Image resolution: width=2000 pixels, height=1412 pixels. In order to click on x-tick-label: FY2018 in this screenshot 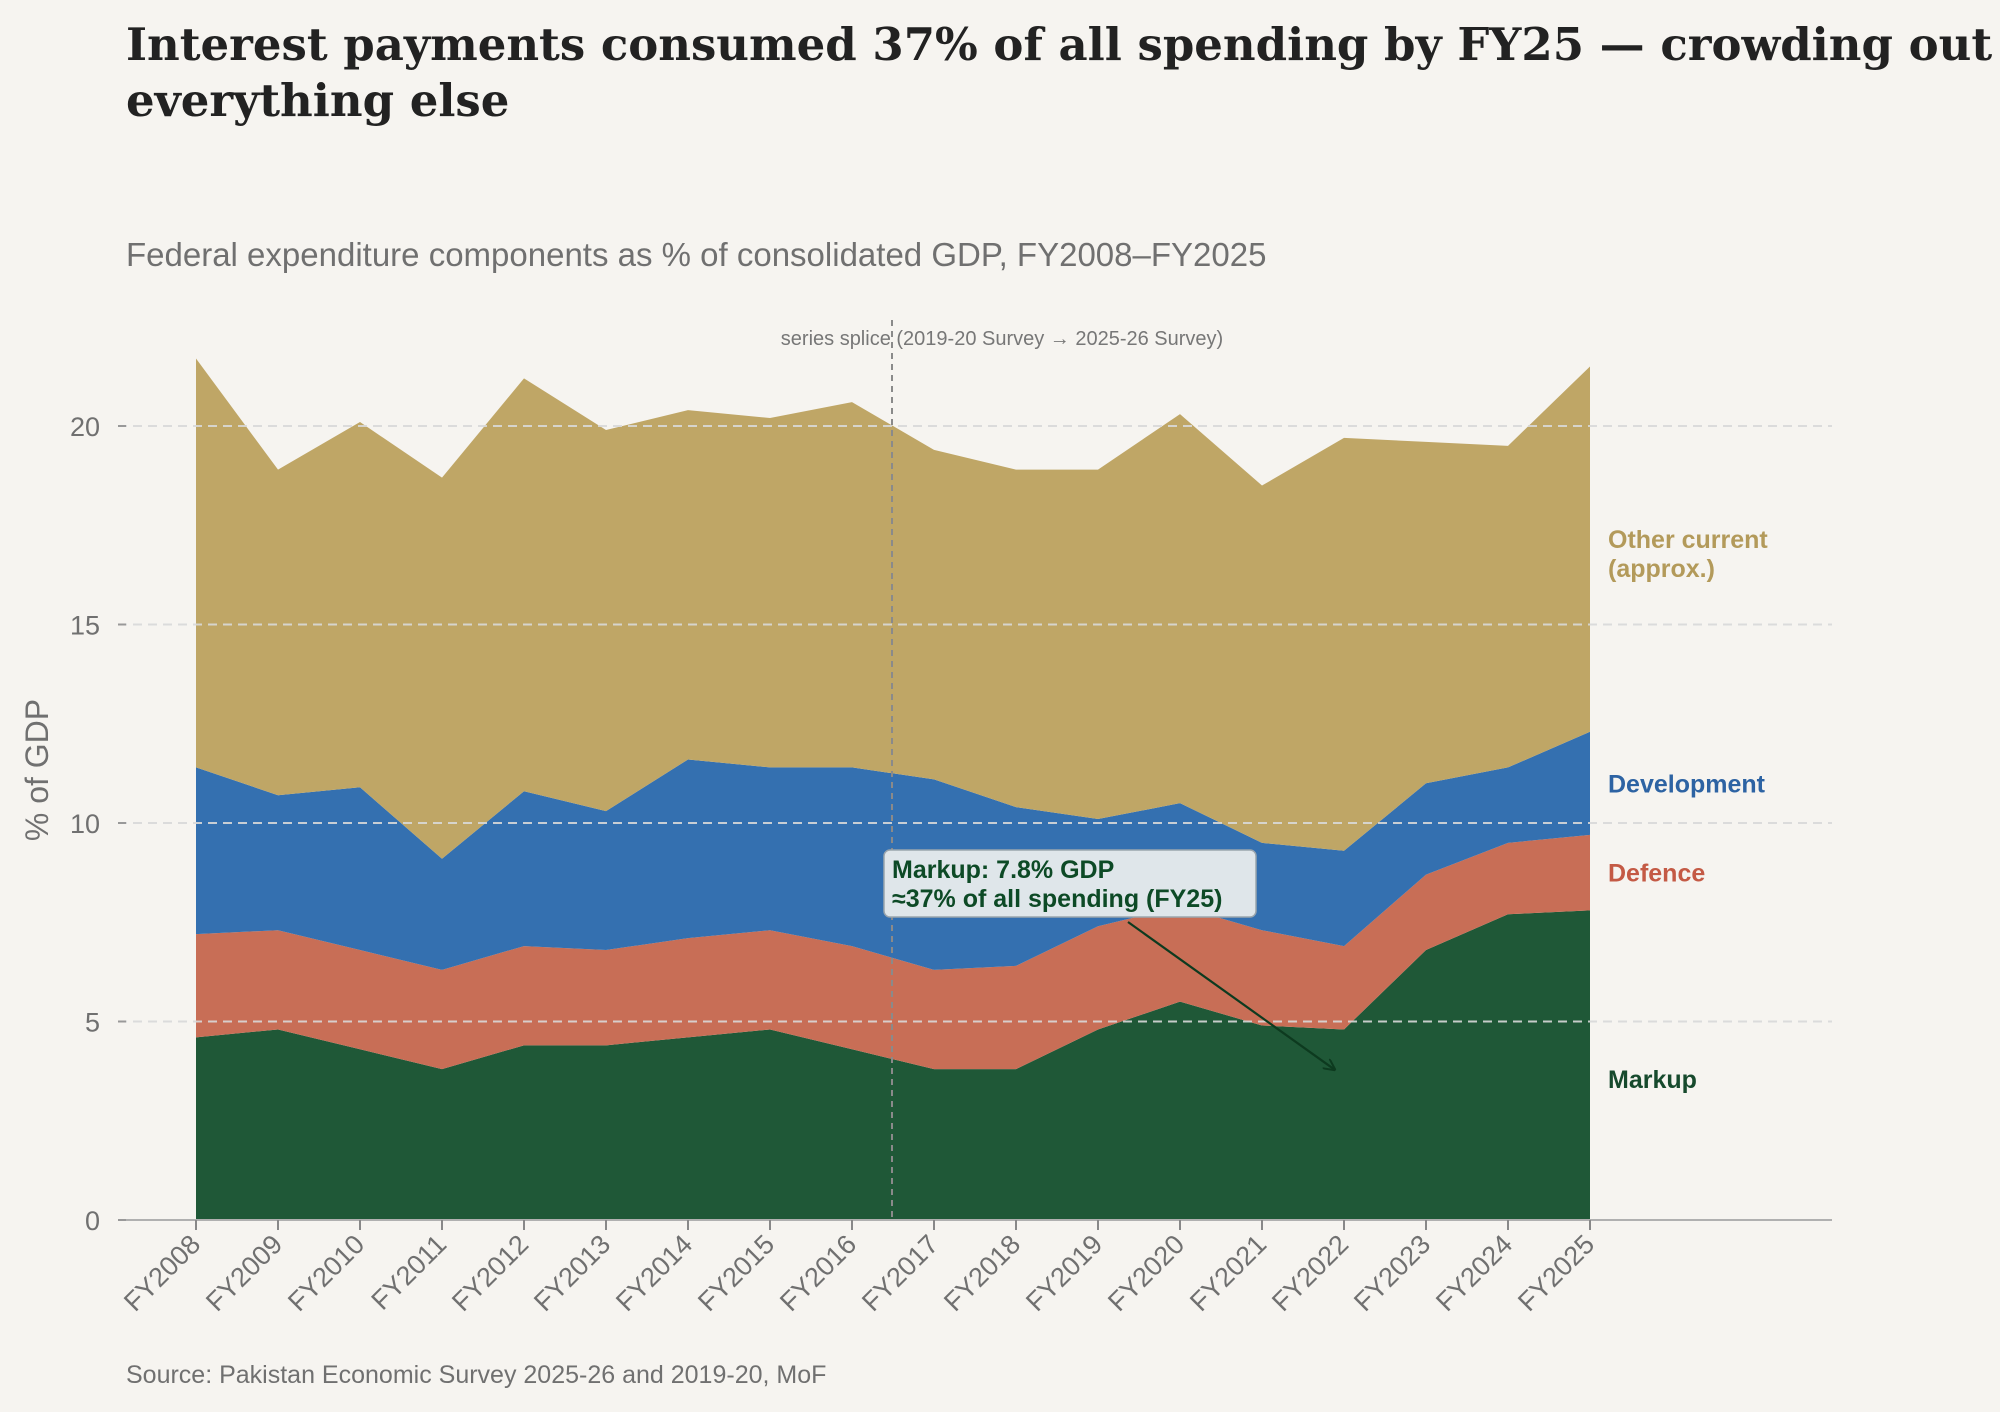, I will do `click(982, 1273)`.